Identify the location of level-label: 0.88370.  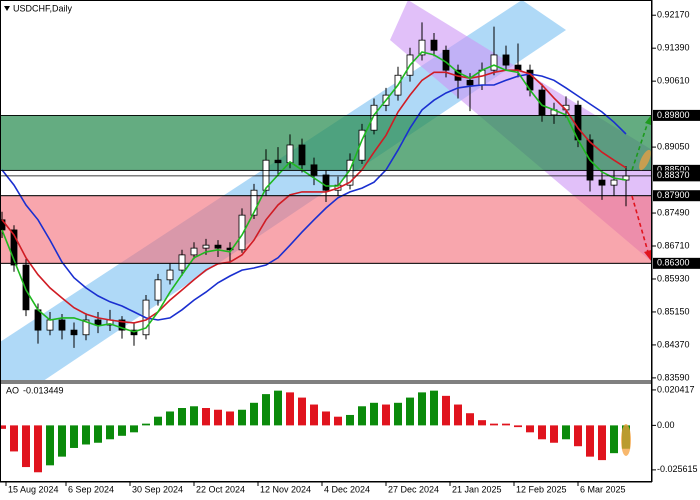
(673, 175).